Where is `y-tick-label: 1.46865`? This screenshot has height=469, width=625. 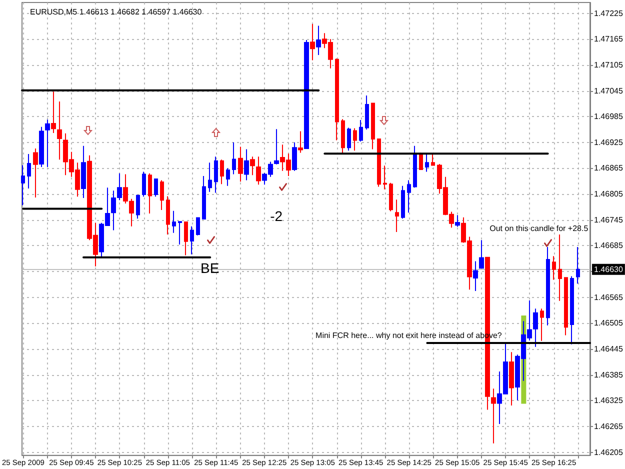 y-tick-label: 1.46865 is located at coordinates (609, 168).